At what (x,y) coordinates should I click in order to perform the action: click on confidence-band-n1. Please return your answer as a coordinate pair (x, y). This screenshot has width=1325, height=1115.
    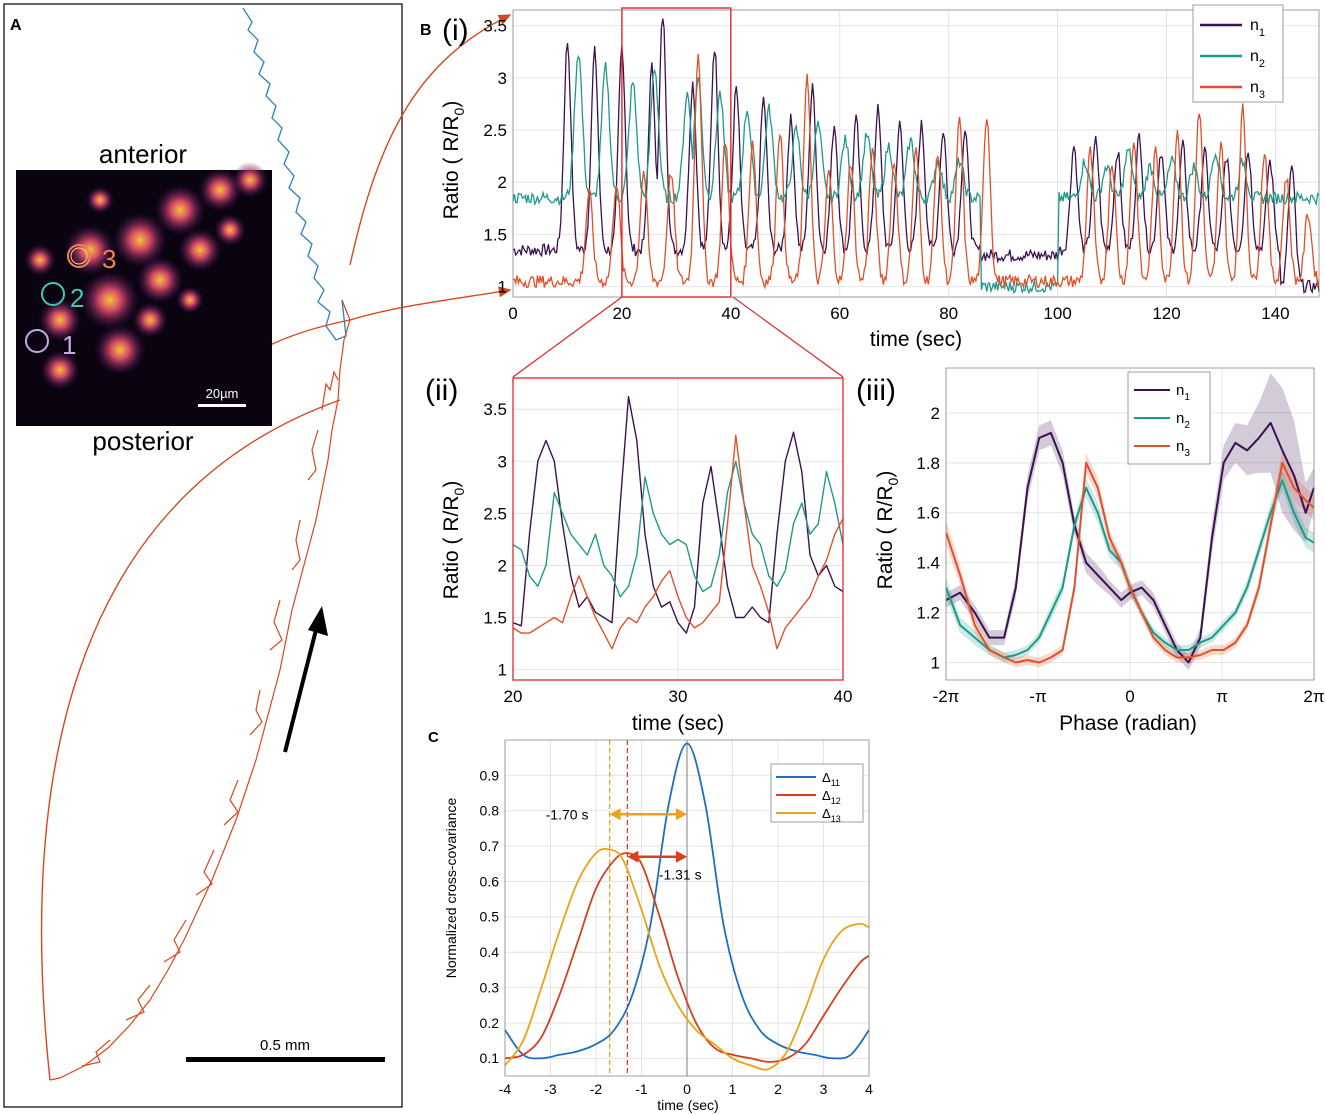
    Looking at the image, I should click on (1130, 521).